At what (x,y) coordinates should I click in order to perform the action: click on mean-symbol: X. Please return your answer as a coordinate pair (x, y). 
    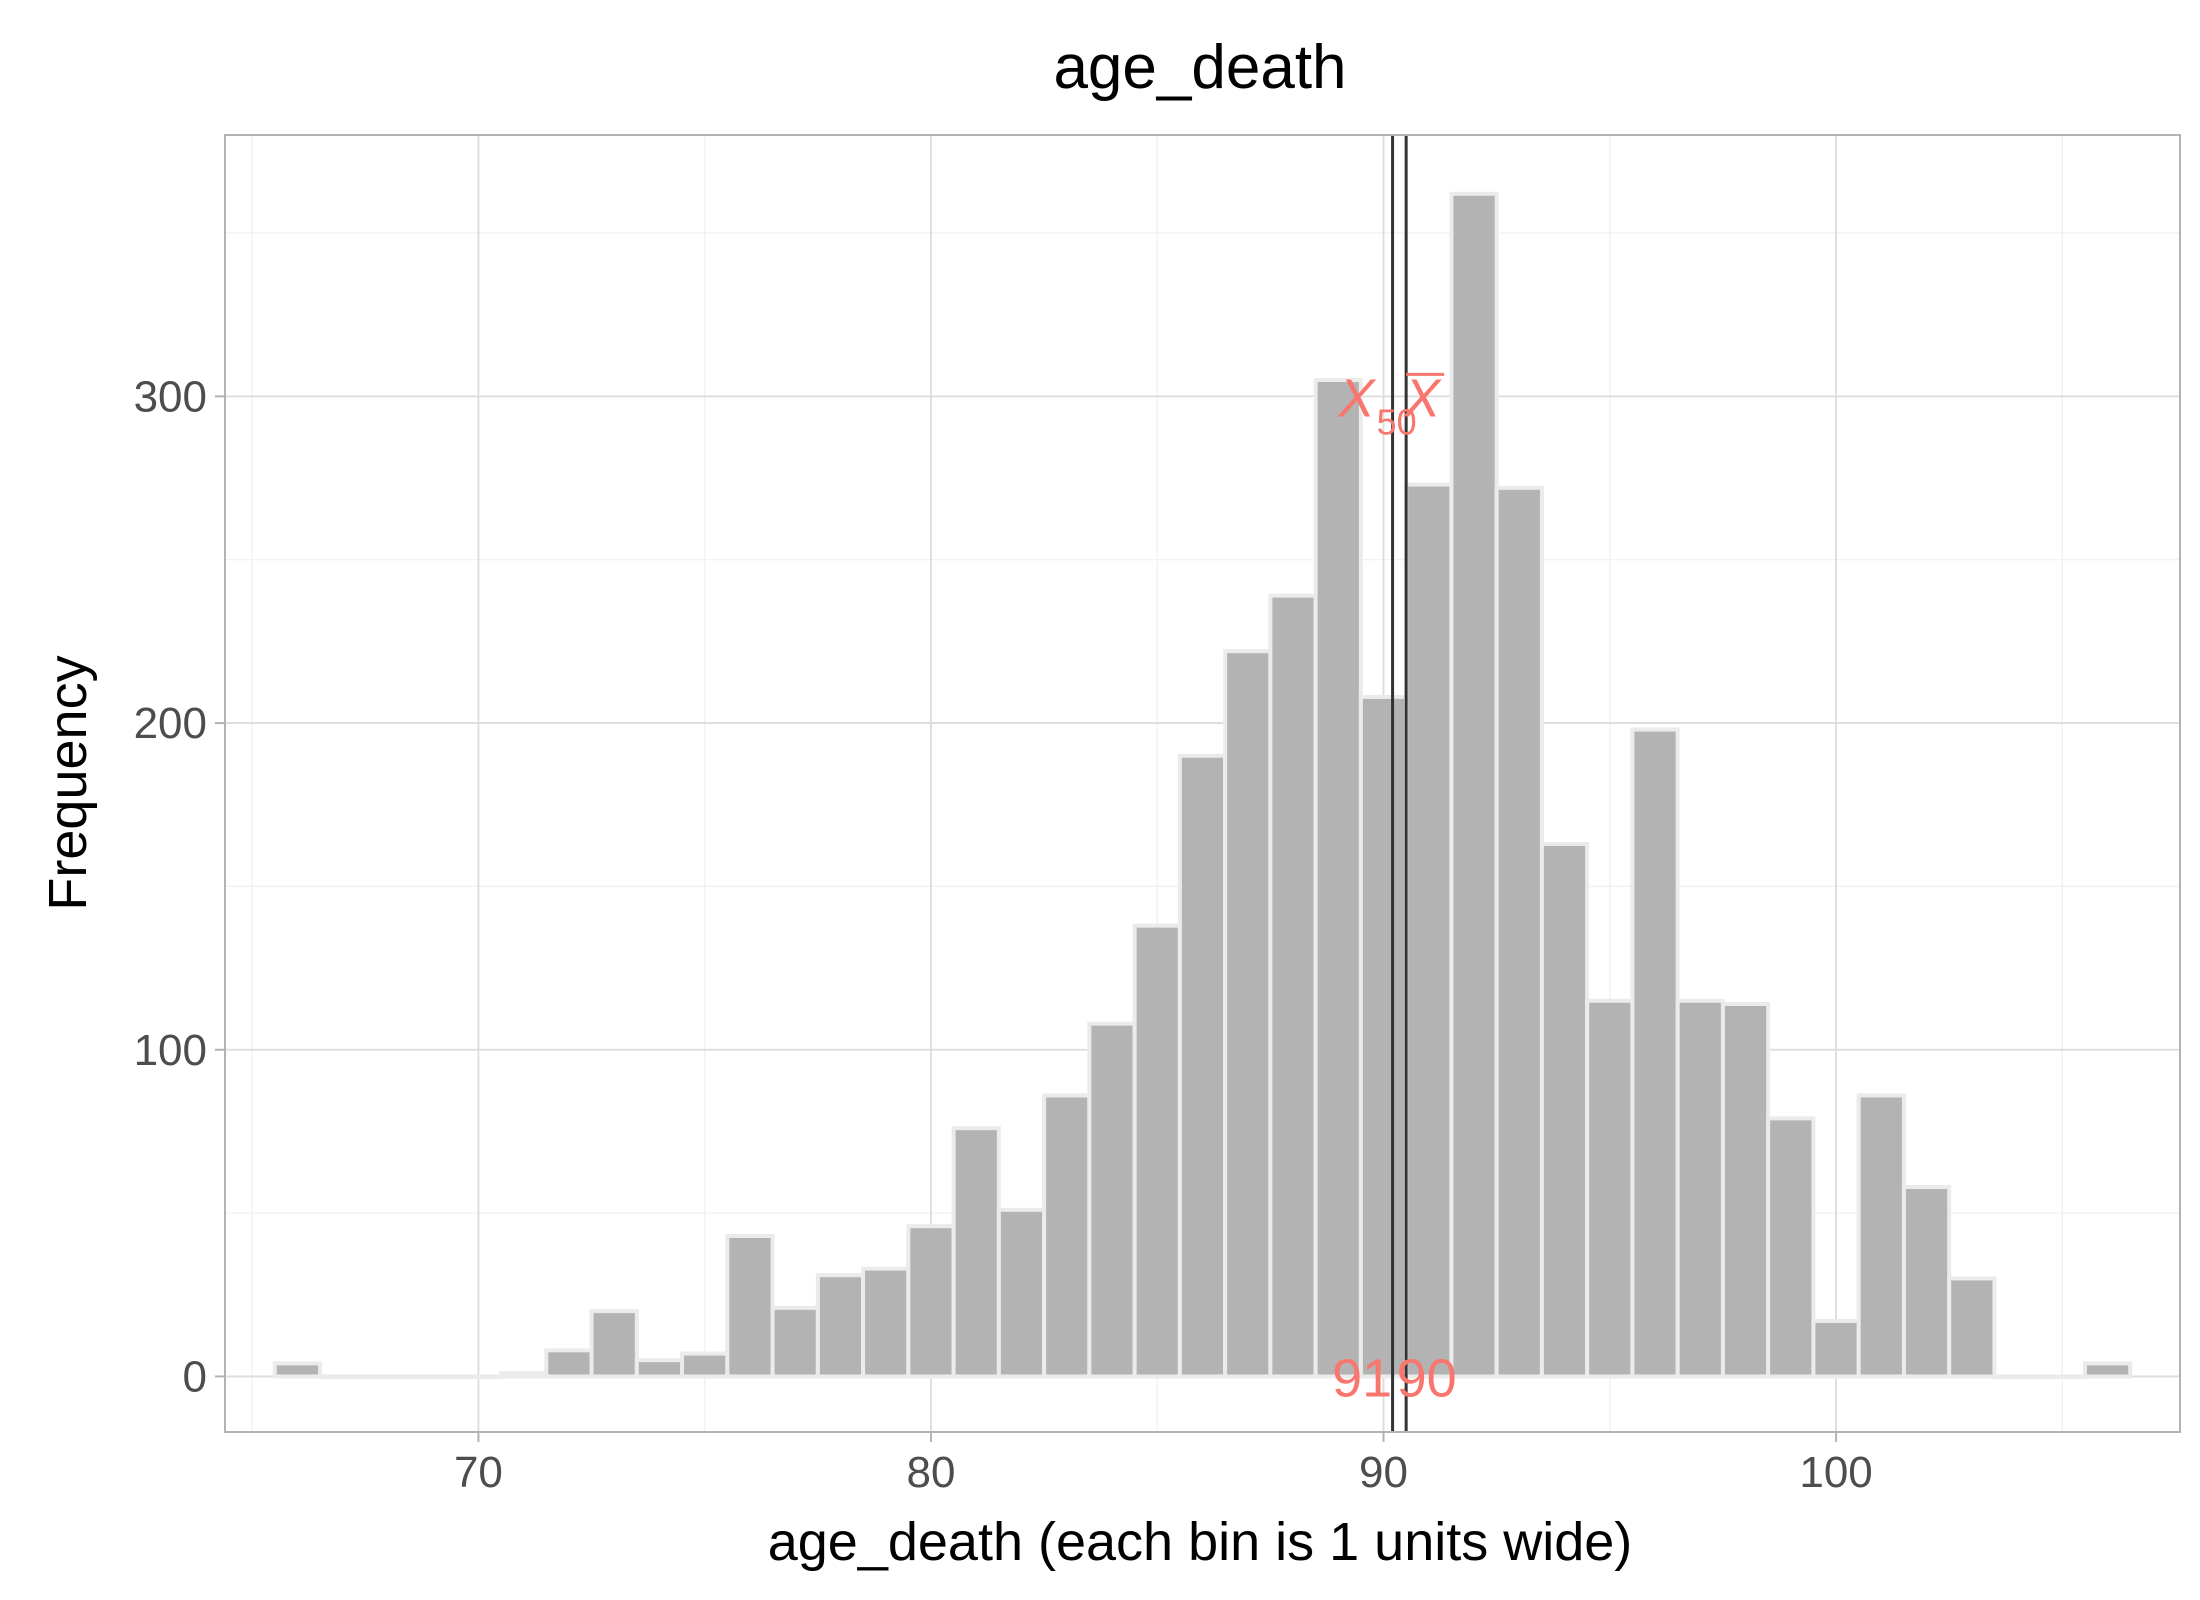
    Looking at the image, I should click on (1422, 398).